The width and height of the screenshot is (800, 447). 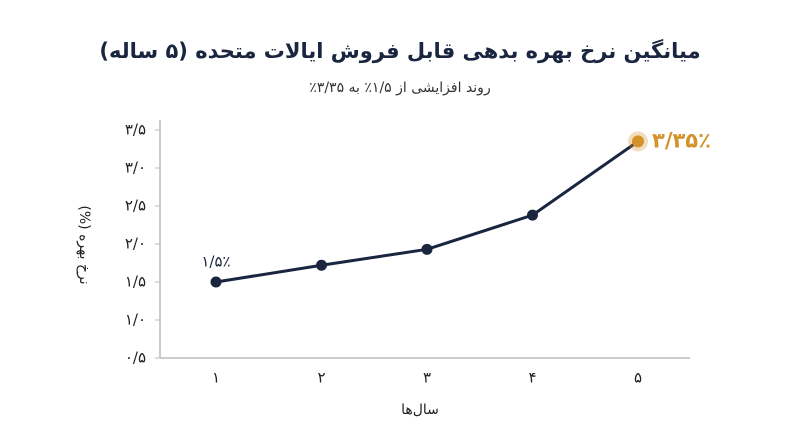 What do you see at coordinates (399, 88) in the screenshot?
I see `chart-subtitle: روند افزایشی از ۱/۵٪ به ۳/۳۵٪` at bounding box center [399, 88].